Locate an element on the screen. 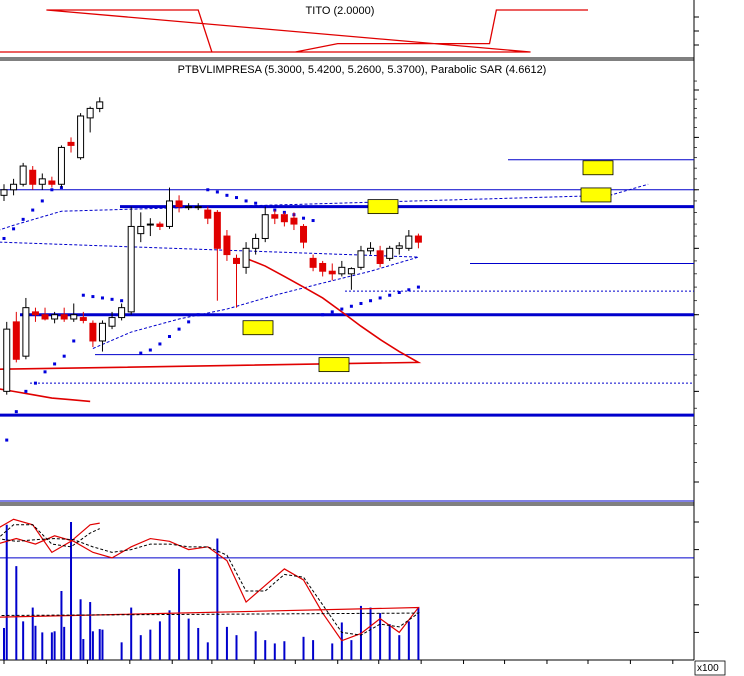  indicator-title: TITO (2.0000) is located at coordinates (340, 11).